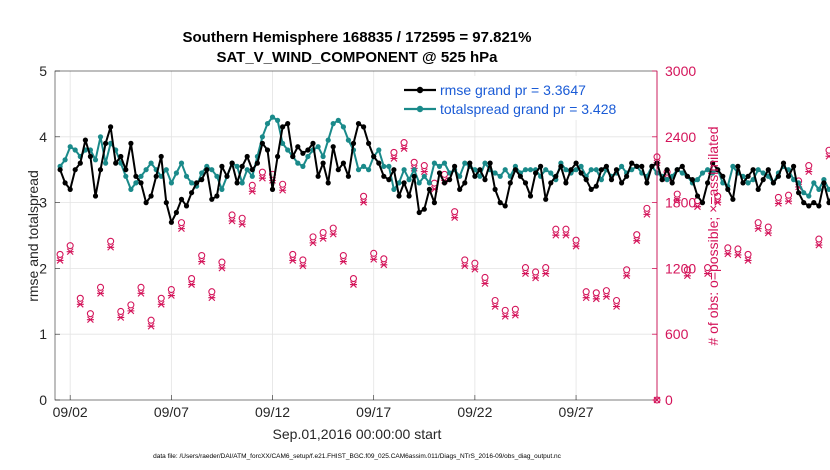 This screenshot has width=830, height=470. What do you see at coordinates (677, 334) in the screenshot?
I see `y2-tick-label: 600` at bounding box center [677, 334].